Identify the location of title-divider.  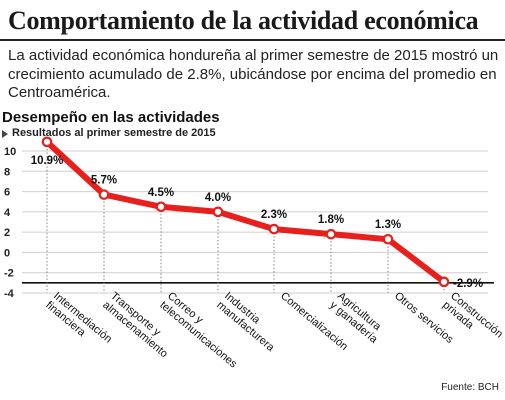
(252, 40).